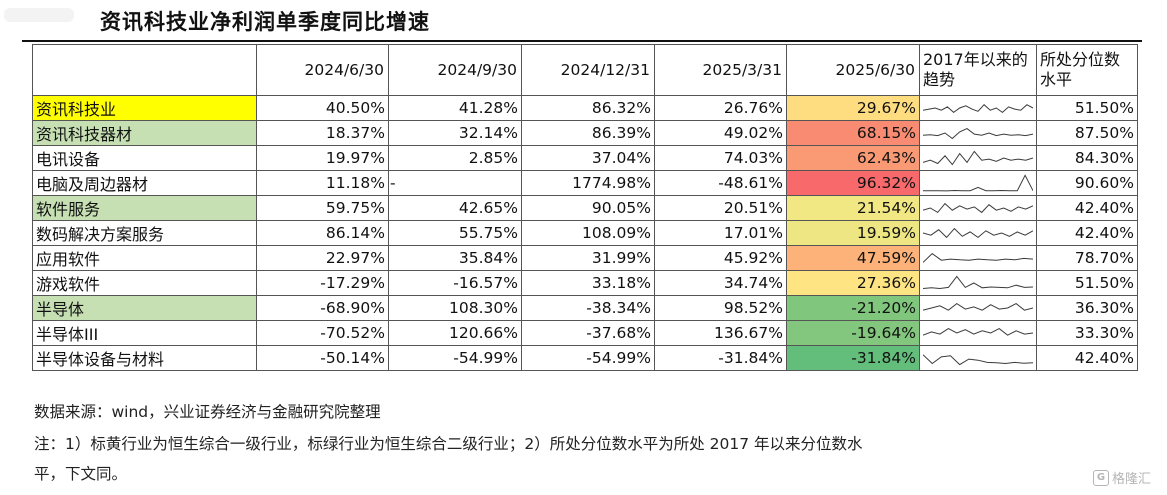 Image resolution: width=1167 pixels, height=495 pixels. What do you see at coordinates (322, 308) in the screenshot?
I see `value-cell: -68.90%` at bounding box center [322, 308].